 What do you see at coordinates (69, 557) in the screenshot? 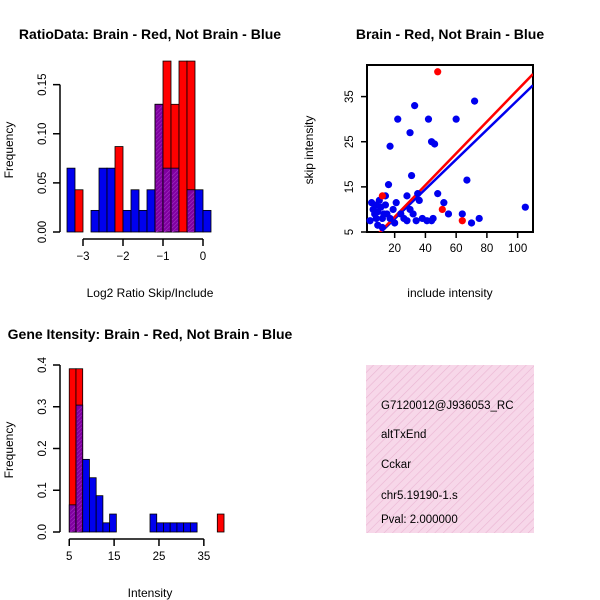
I see `intensity-hist-x-tick-label: 5` at bounding box center [69, 557].